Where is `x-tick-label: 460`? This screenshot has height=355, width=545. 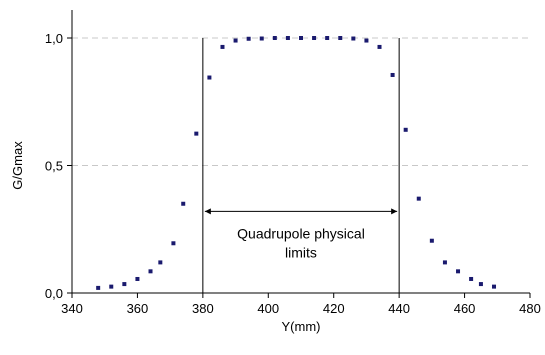
x-tick-label: 460 is located at coordinates (465, 308).